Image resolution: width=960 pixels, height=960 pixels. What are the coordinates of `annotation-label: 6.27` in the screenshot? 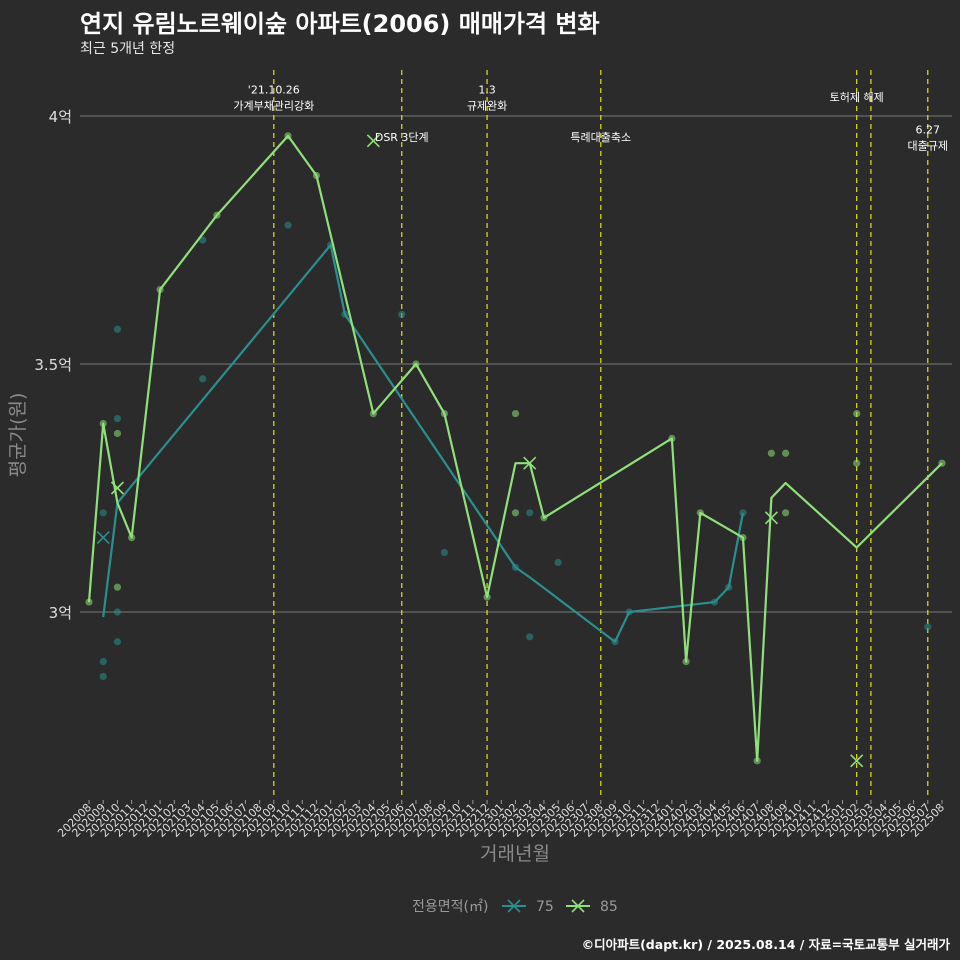 It's located at (928, 129).